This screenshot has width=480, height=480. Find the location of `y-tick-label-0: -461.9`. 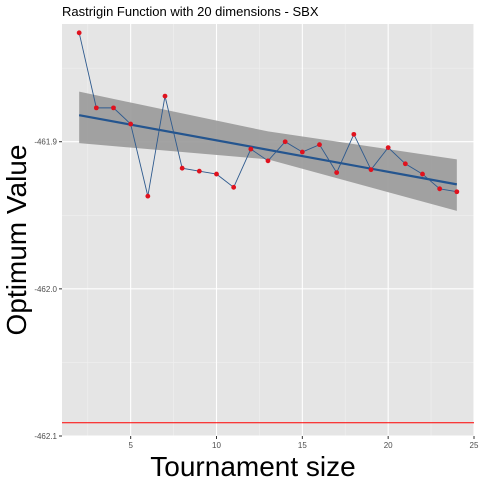

y-tick-label-0: -461.9 is located at coordinates (45, 142).